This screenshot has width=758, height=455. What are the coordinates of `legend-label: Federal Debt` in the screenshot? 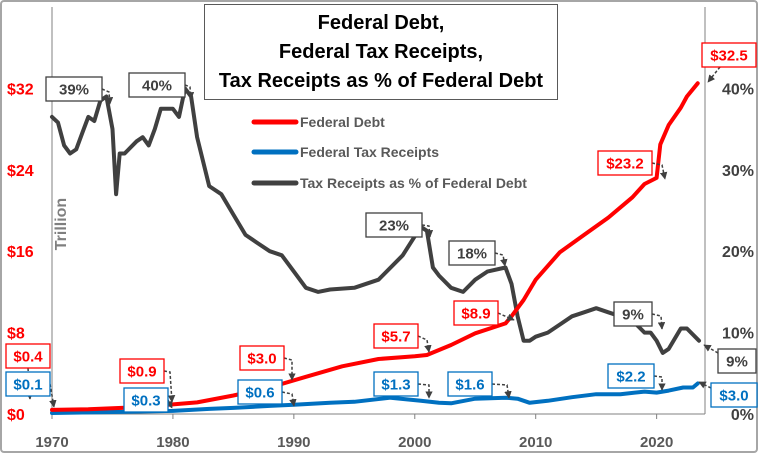 It's located at (342, 122).